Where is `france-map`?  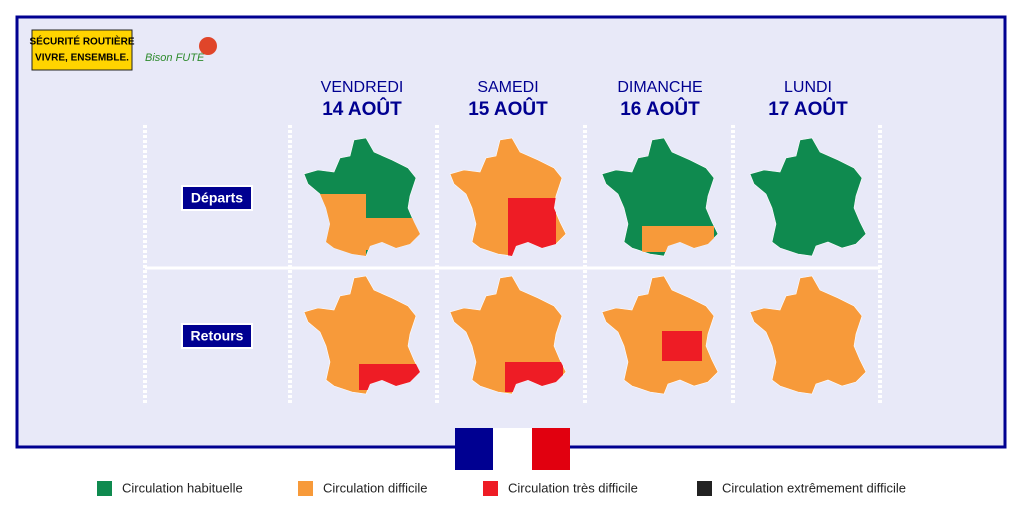 france-map is located at coordinates (660, 335).